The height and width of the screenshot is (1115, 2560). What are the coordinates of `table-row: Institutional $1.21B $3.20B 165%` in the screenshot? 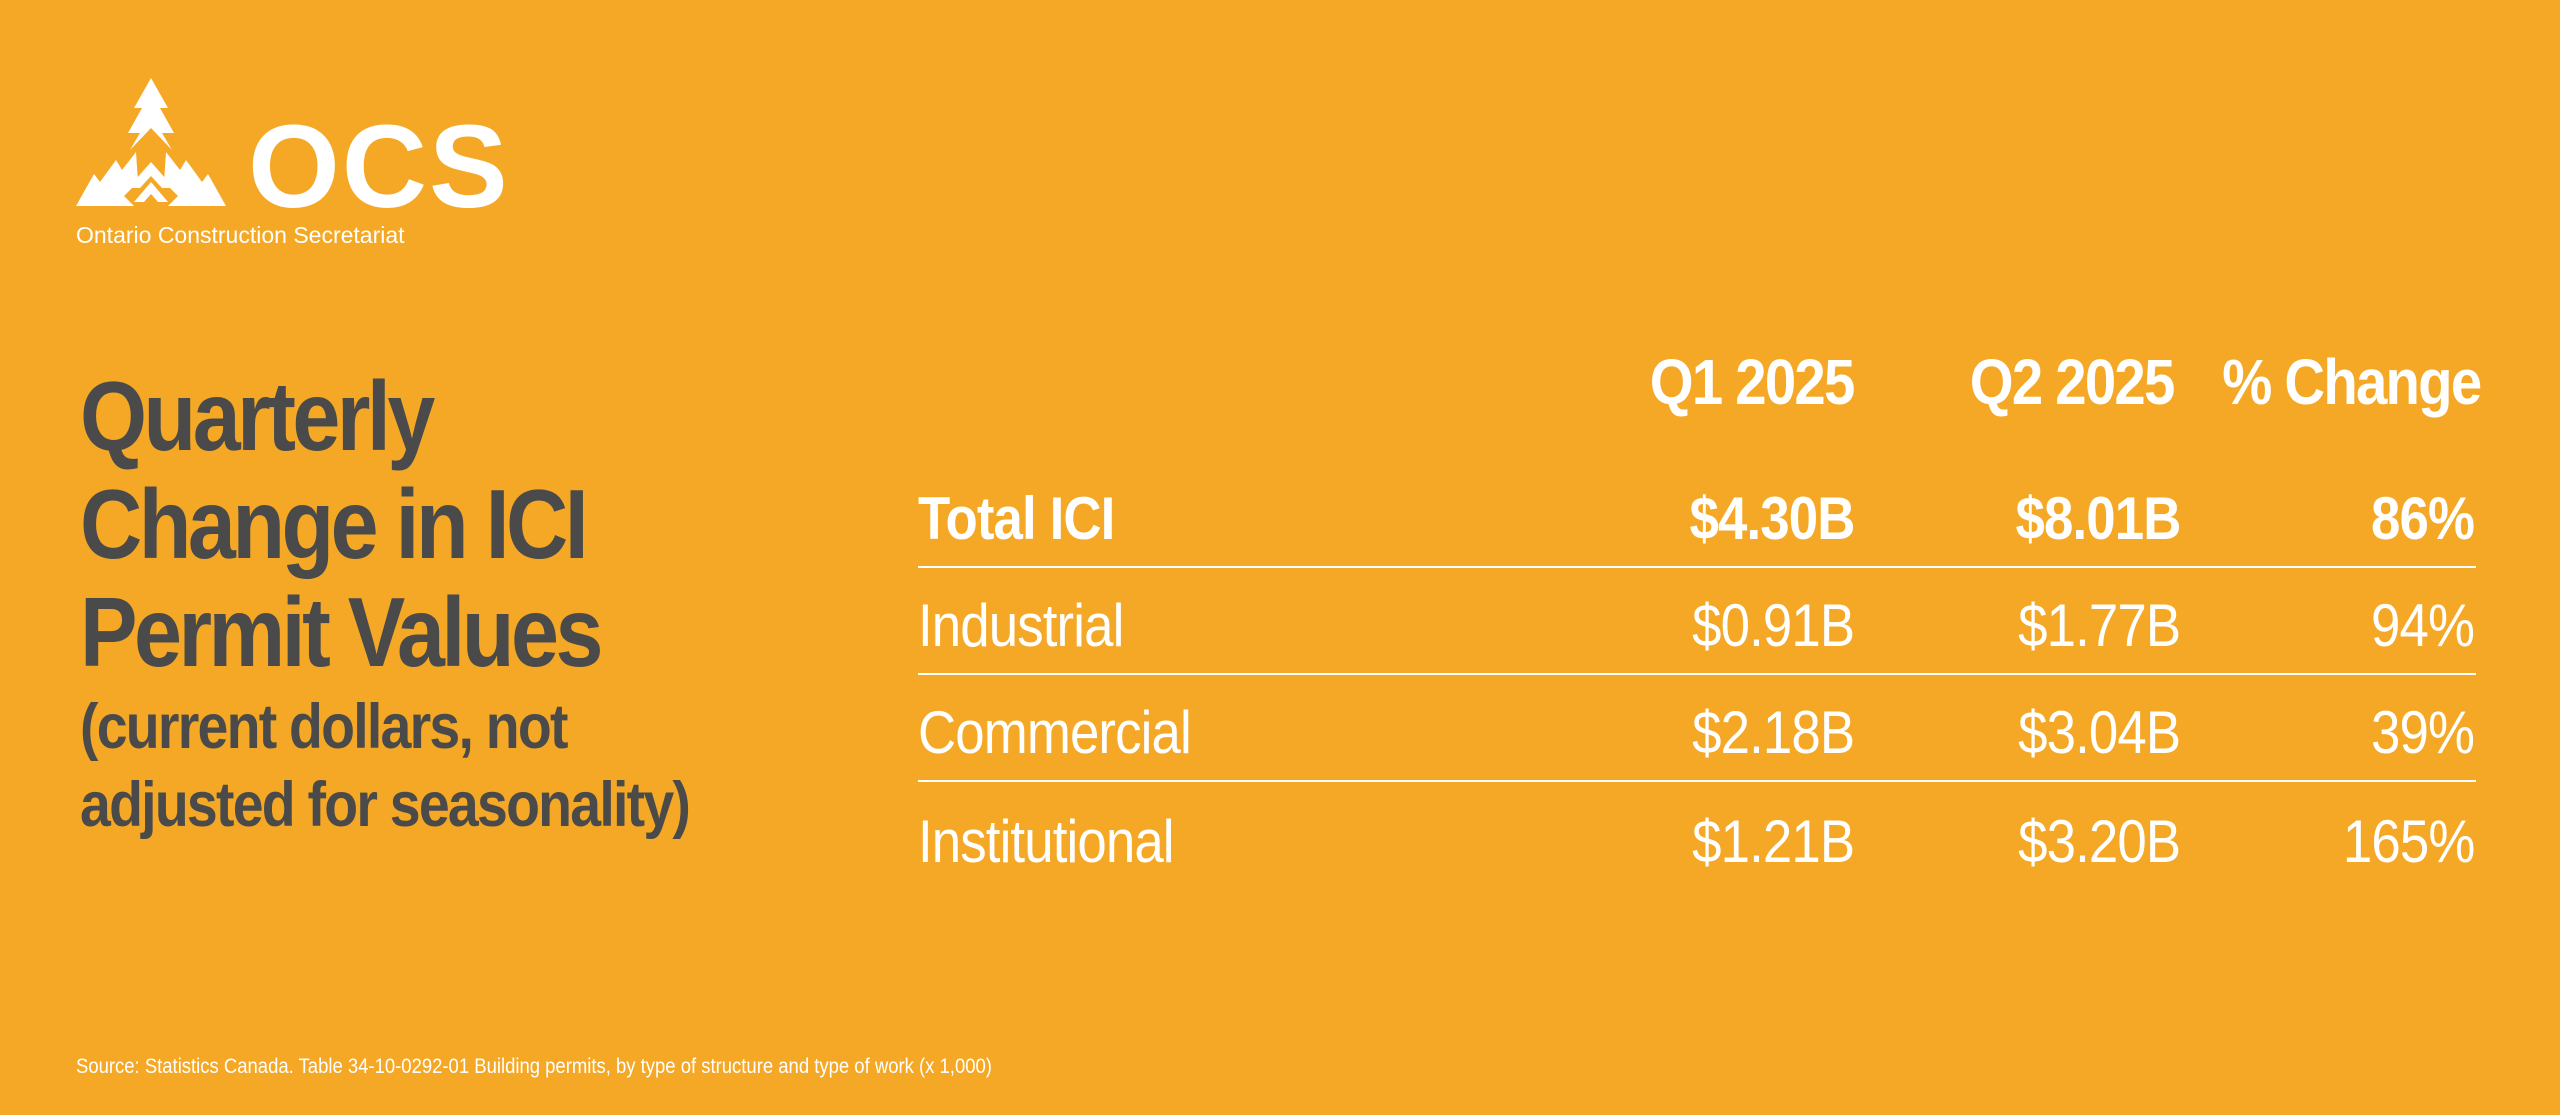 It's located at (1697, 835).